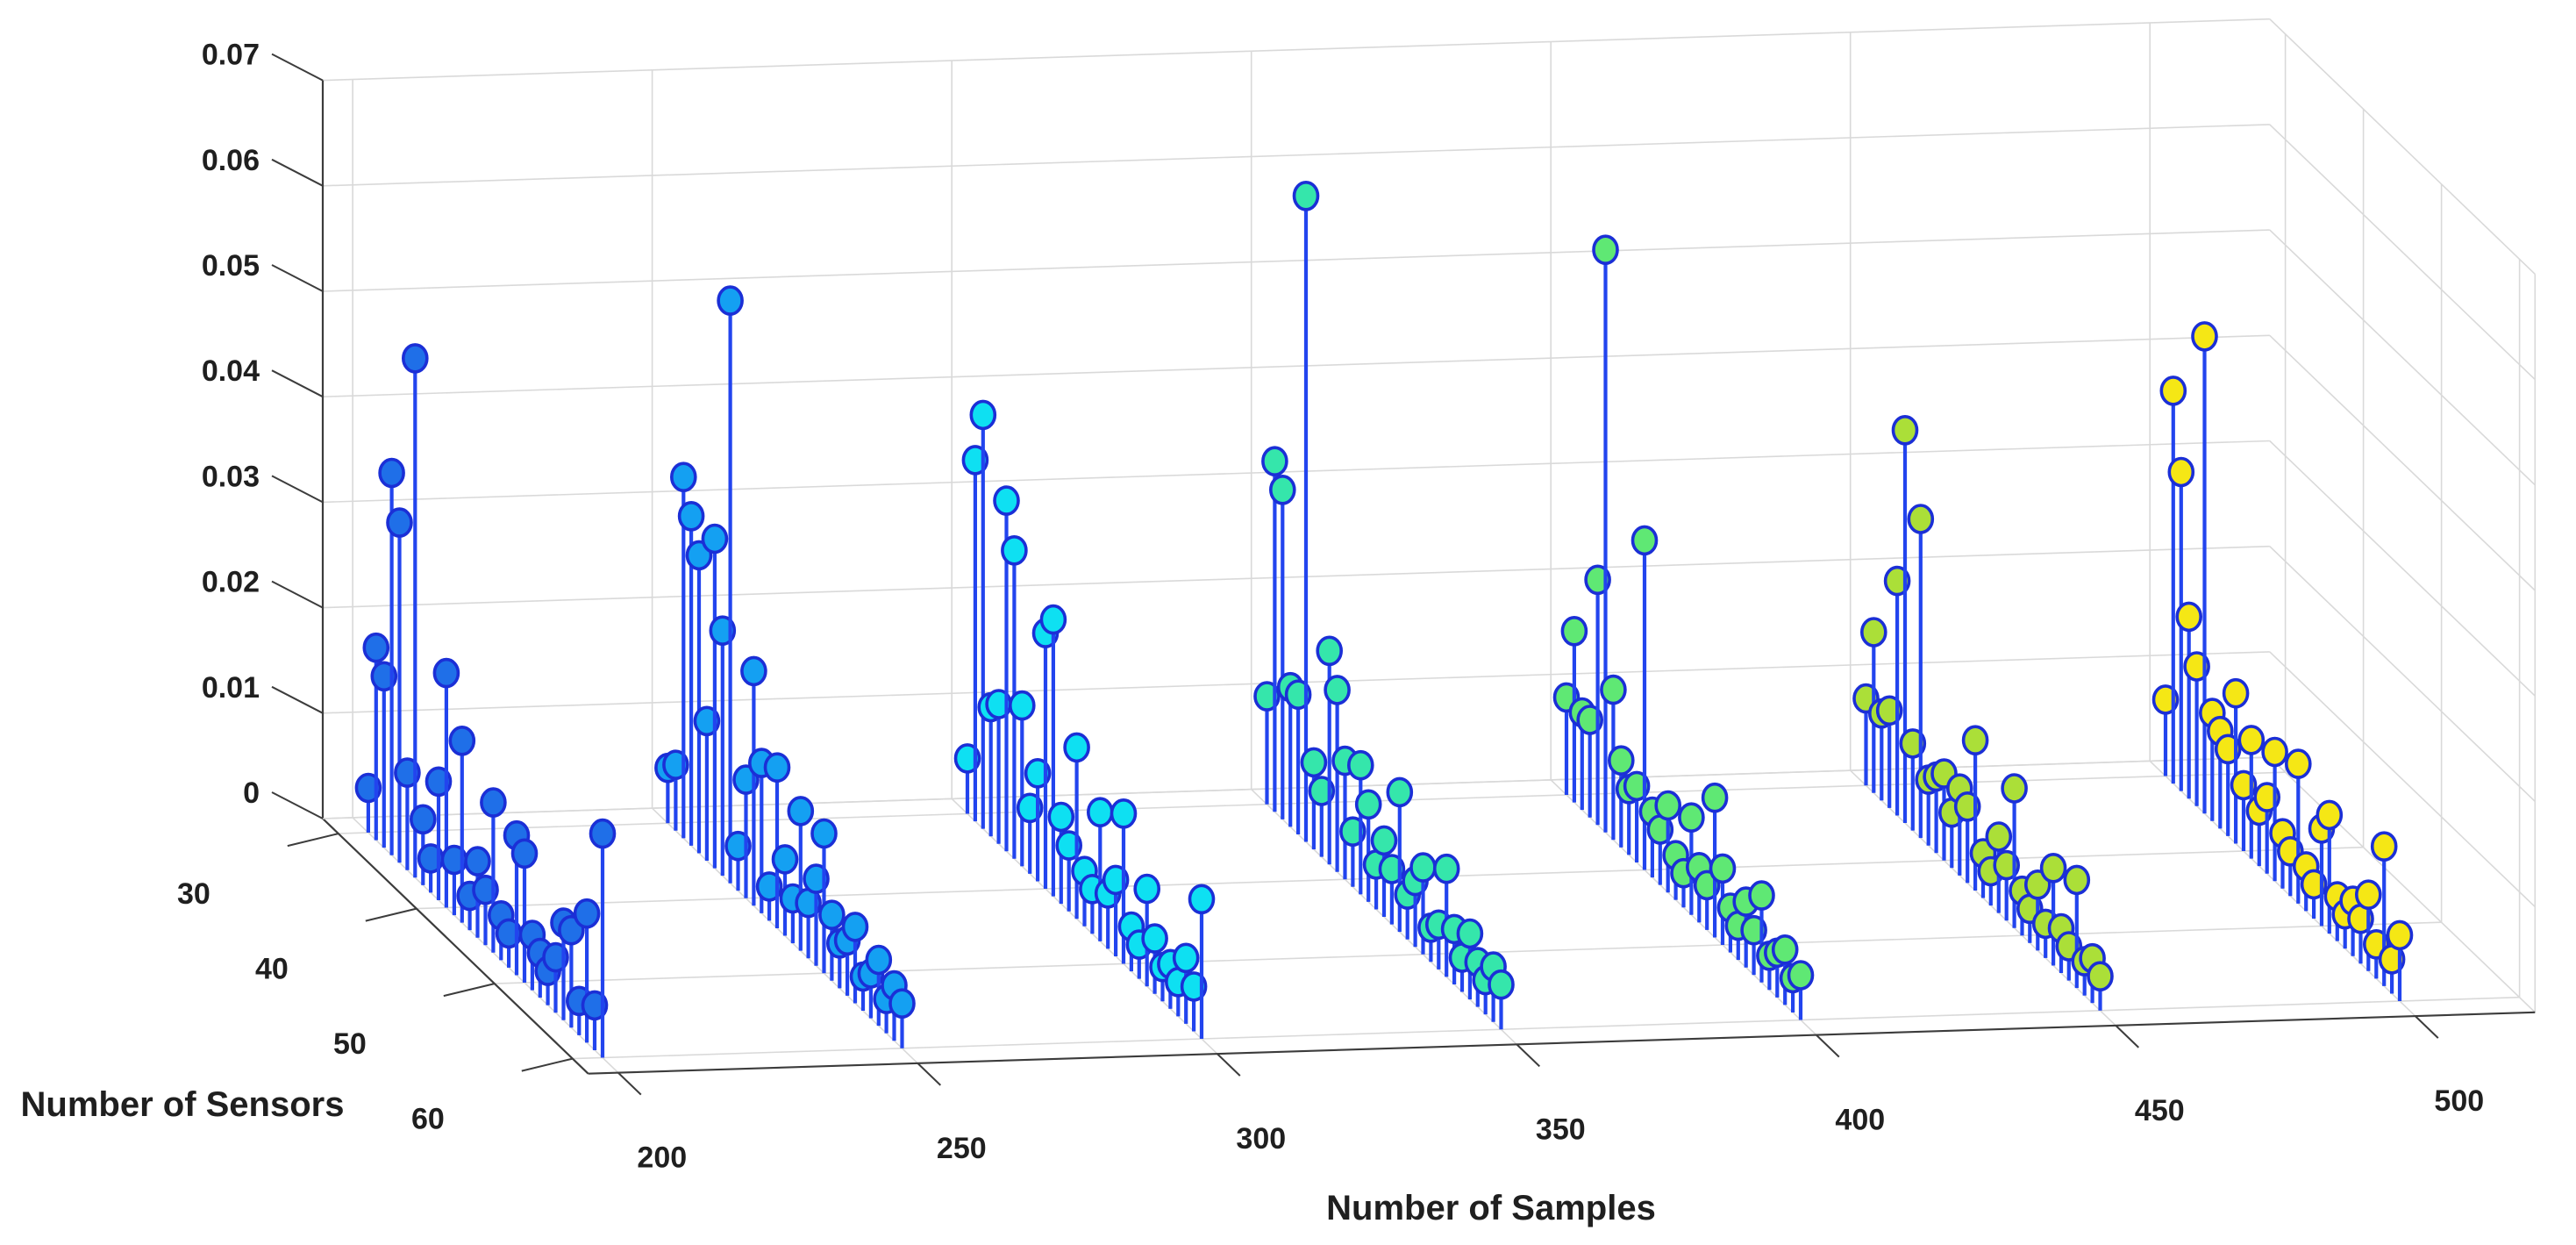 Image resolution: width=2576 pixels, height=1245 pixels. I want to click on y-tick-label: 60, so click(428, 1120).